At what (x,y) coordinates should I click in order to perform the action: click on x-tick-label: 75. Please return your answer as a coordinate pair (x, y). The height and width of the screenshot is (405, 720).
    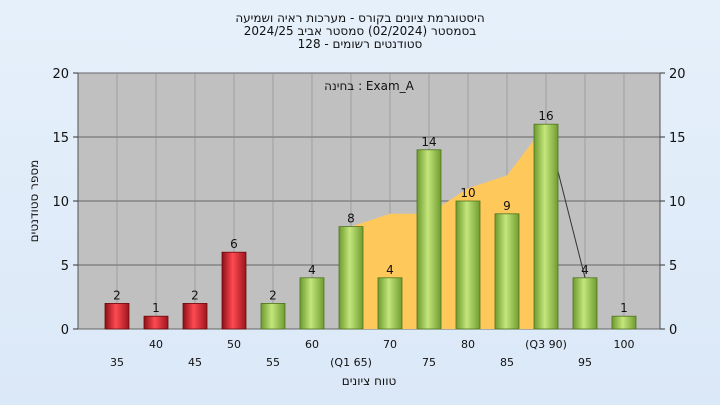
    Looking at the image, I should click on (429, 362).